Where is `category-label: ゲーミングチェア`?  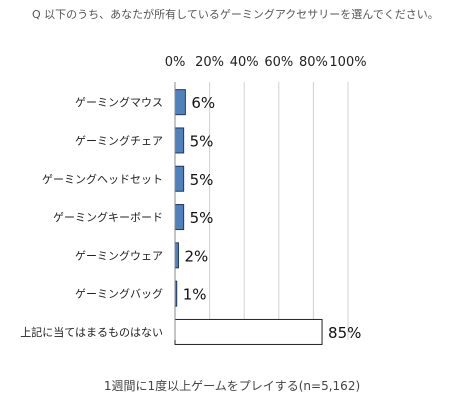 category-label: ゲーミングチェア is located at coordinates (119, 140).